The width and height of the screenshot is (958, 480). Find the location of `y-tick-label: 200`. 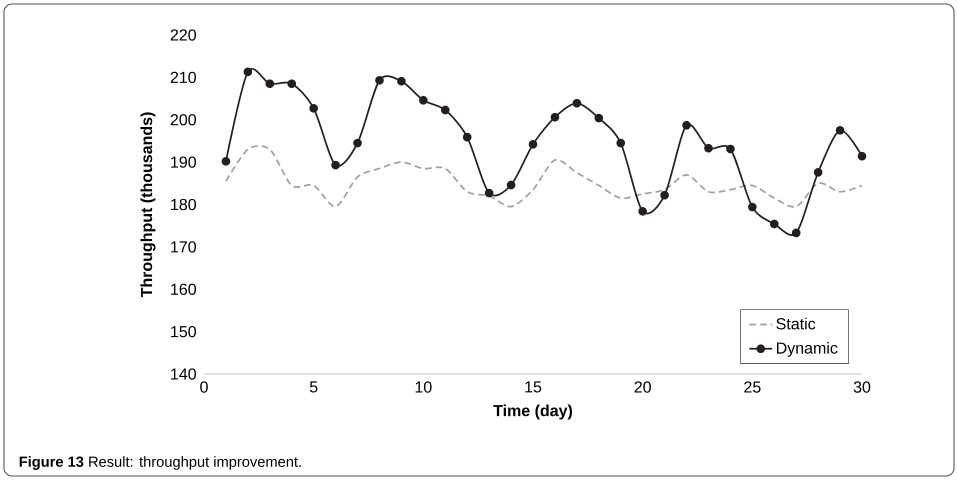

y-tick-label: 200 is located at coordinates (183, 120).